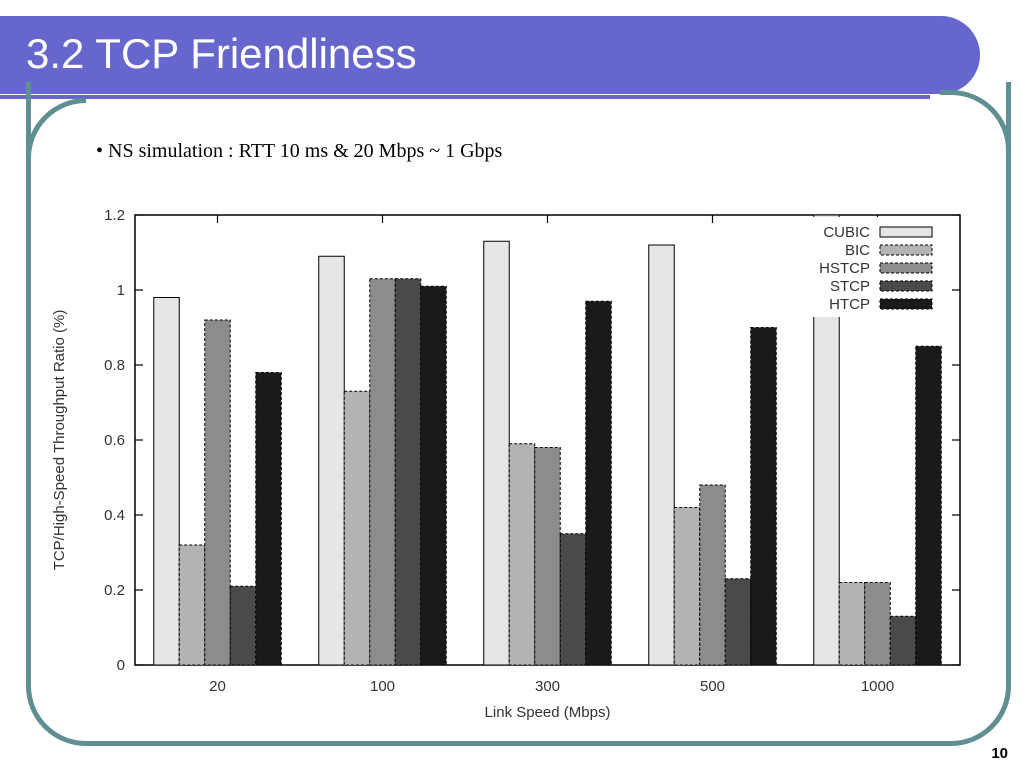  I want to click on title-bar, so click(490, 55).